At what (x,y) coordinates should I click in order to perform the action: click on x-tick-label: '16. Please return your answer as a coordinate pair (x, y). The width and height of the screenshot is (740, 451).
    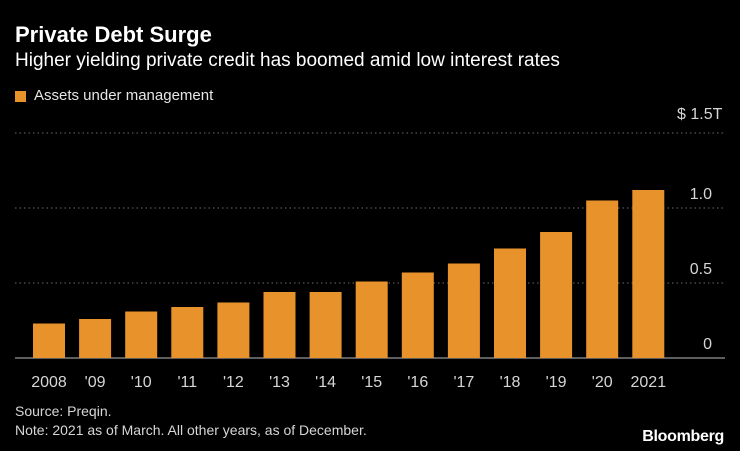
    Looking at the image, I should click on (417, 382).